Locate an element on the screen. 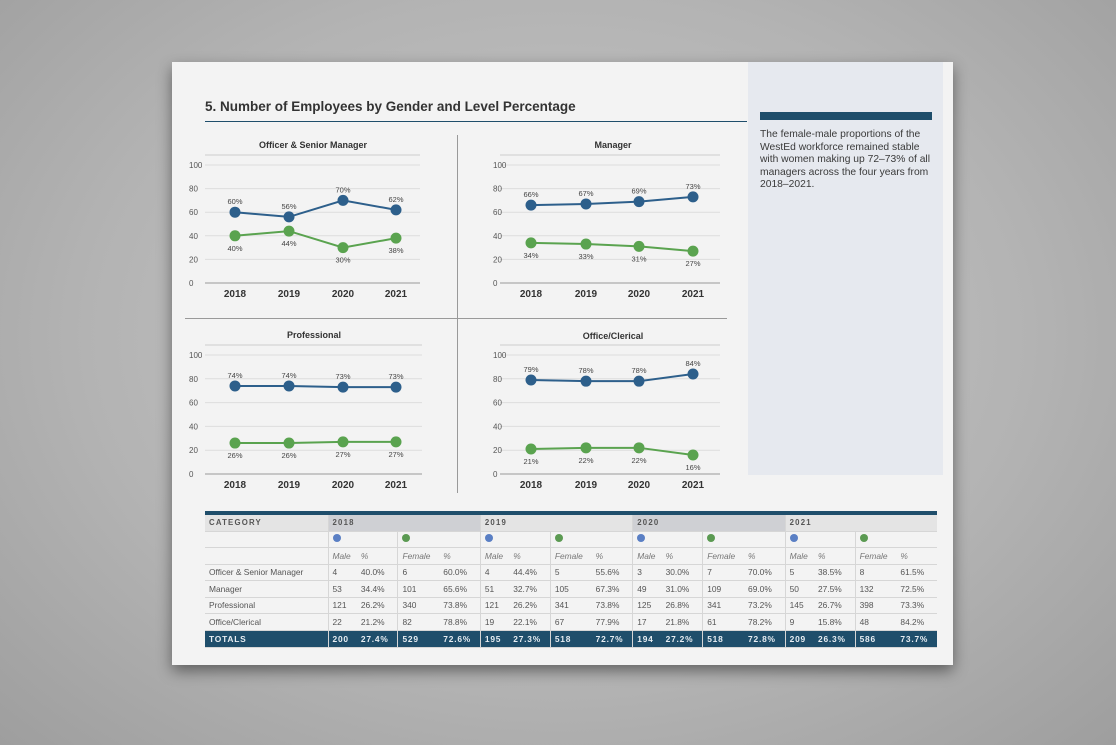 The height and width of the screenshot is (745, 1116). data-label: 26% is located at coordinates (288, 455).